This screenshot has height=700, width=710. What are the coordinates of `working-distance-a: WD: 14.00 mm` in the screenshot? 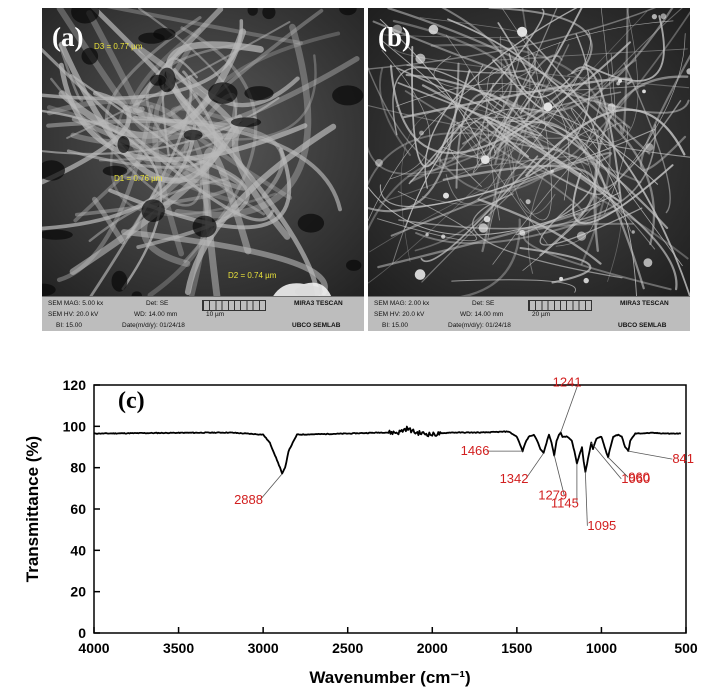 It's located at (156, 314).